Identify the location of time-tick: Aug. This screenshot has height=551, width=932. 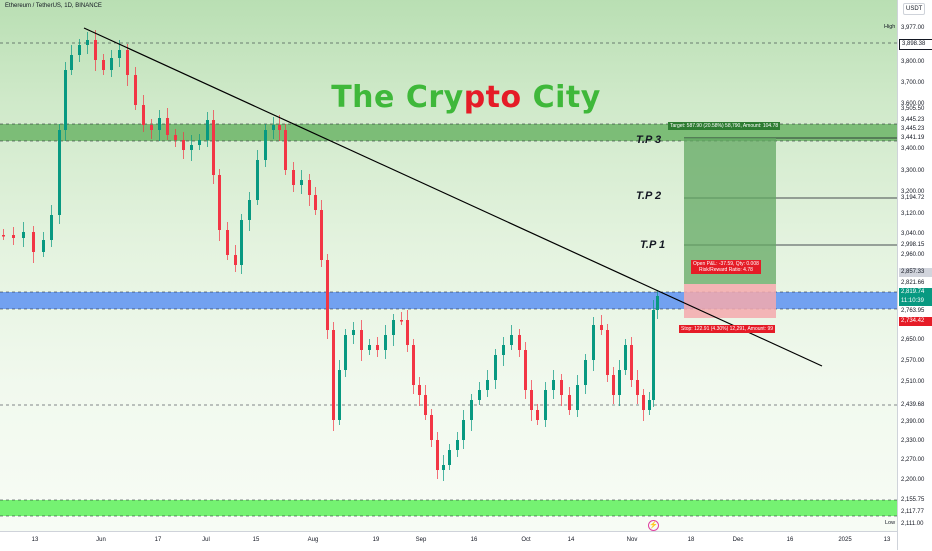
(313, 540).